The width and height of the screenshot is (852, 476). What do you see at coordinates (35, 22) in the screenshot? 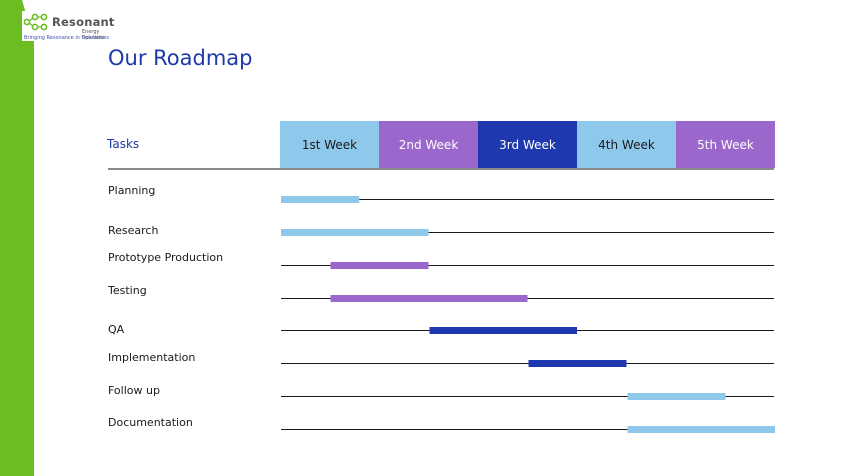
I see `molecule-logo-icon` at bounding box center [35, 22].